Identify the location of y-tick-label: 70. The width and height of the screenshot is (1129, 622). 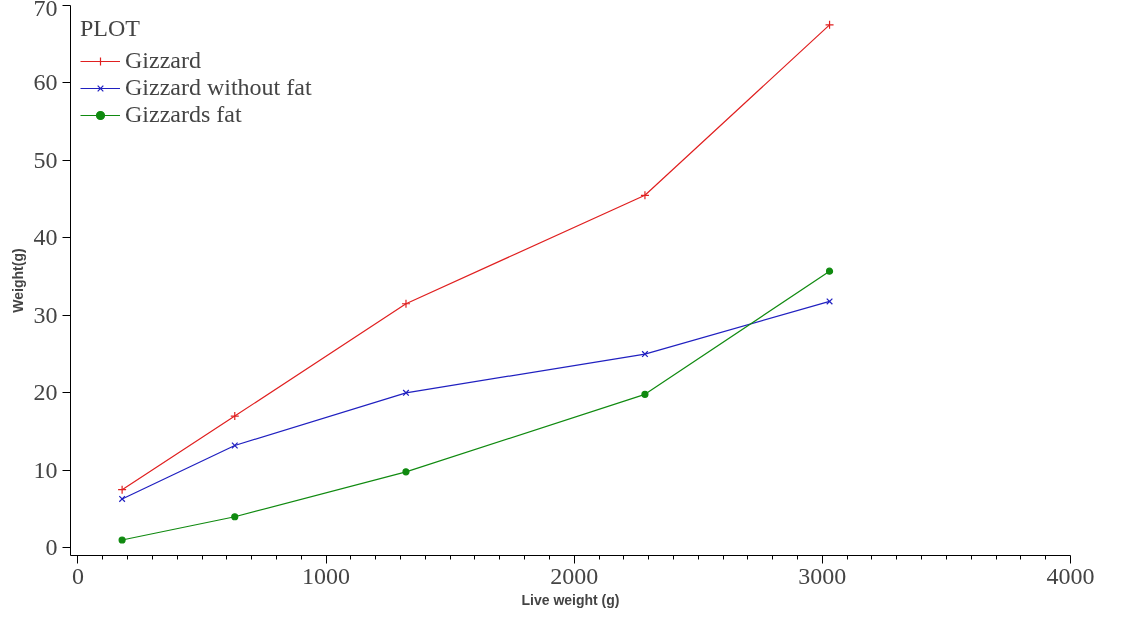
(45, 10).